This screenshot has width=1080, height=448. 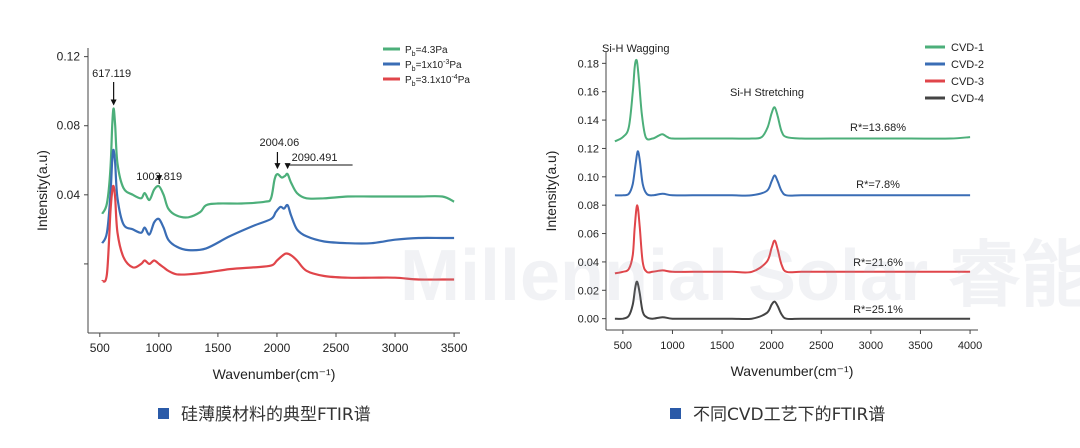 I want to click on y-tick-label: 0.02, so click(x=588, y=291).